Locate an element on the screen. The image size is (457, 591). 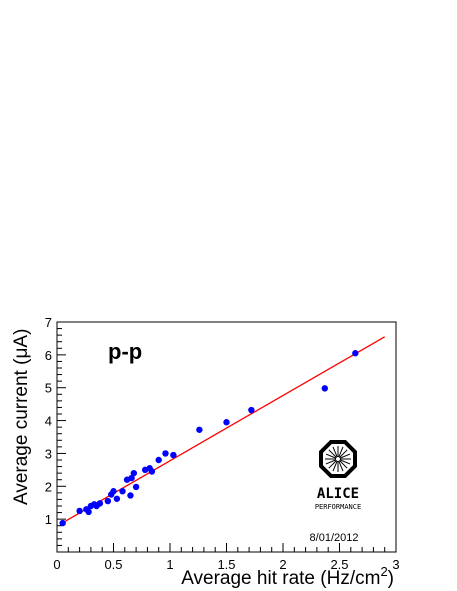
x-tick-label: 2.5 is located at coordinates (339, 564).